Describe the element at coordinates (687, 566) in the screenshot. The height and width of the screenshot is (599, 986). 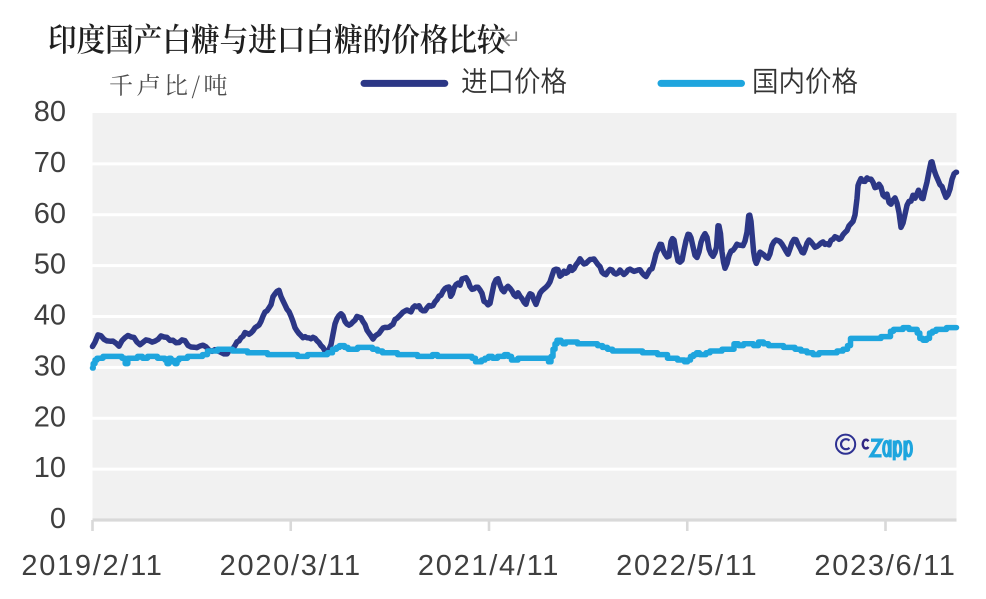
I see `svg-text: 2022/5/11` at that location.